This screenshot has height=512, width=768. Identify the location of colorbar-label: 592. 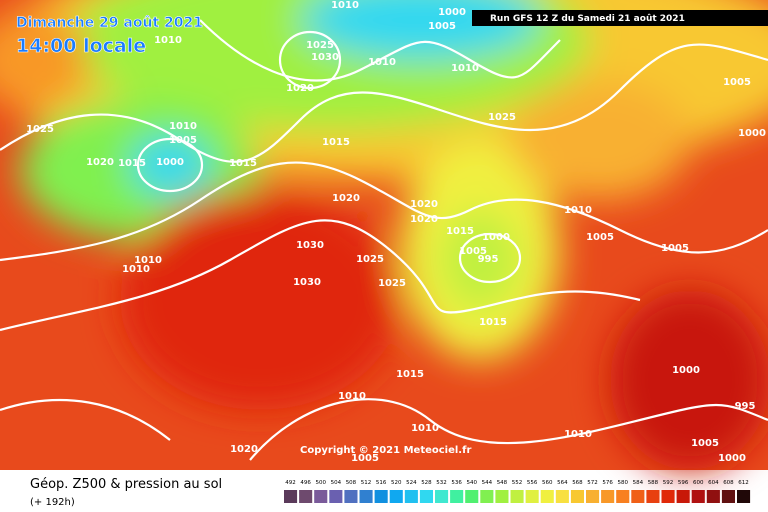
(668, 483).